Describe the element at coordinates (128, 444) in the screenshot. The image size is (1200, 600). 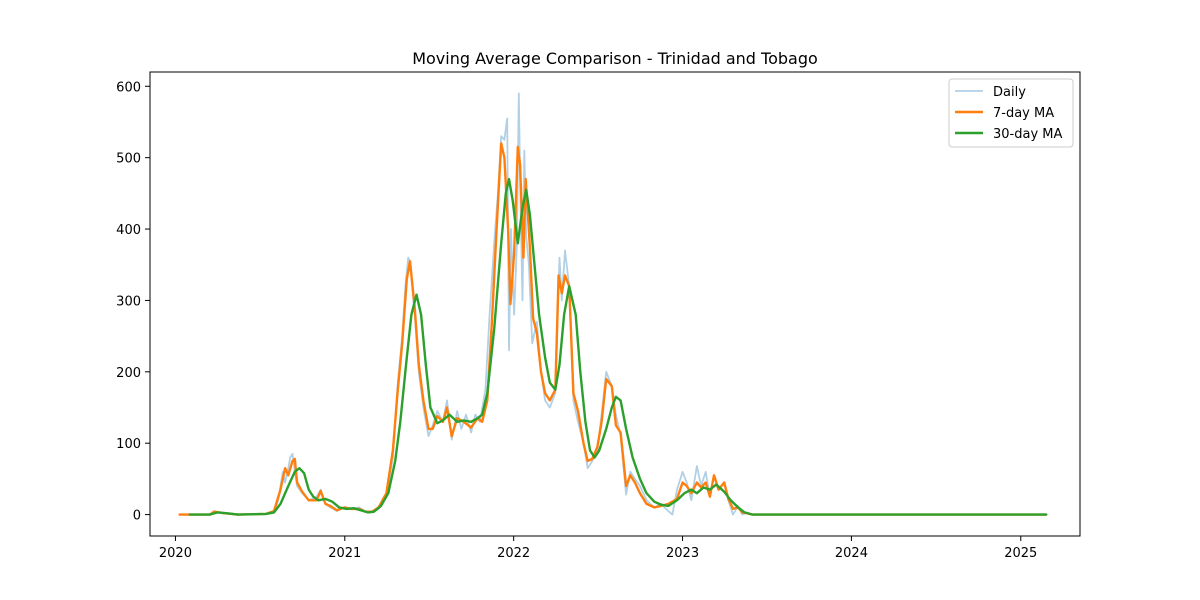
I see `y-tick-label: 100` at that location.